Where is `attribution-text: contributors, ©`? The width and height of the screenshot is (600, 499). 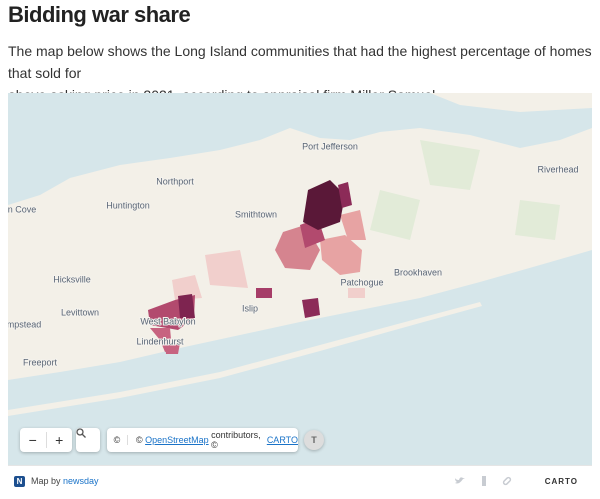
attribution-text: contributors, © is located at coordinates (236, 440).